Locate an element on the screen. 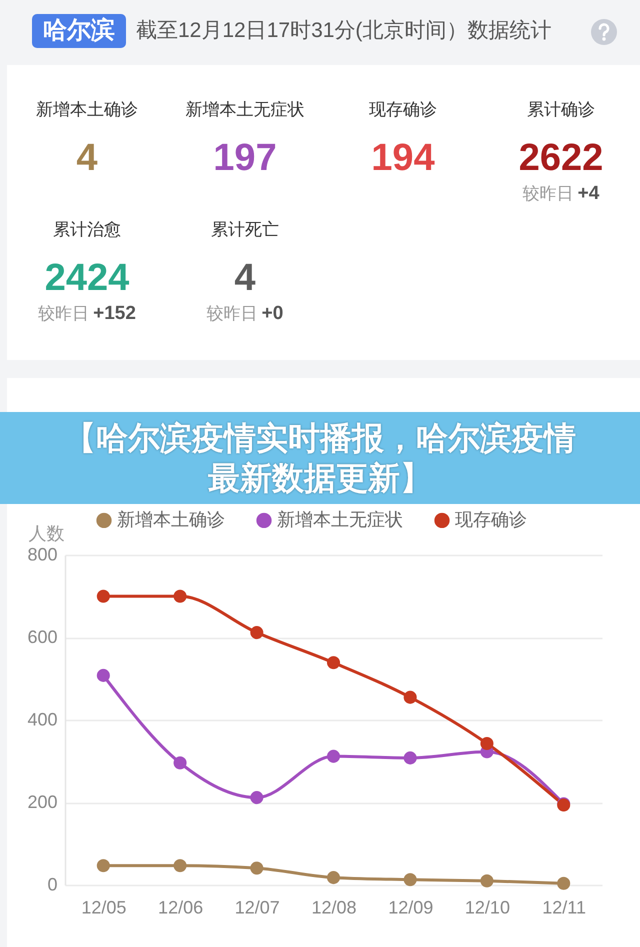  category-label: 累计确诊 is located at coordinates (561, 110).